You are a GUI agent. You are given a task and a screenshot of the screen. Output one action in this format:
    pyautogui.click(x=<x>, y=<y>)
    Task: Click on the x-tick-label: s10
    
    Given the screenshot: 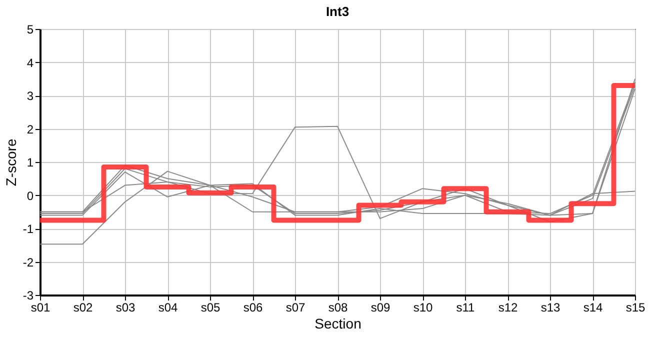 What is the action you would take?
    pyautogui.click(x=423, y=307)
    